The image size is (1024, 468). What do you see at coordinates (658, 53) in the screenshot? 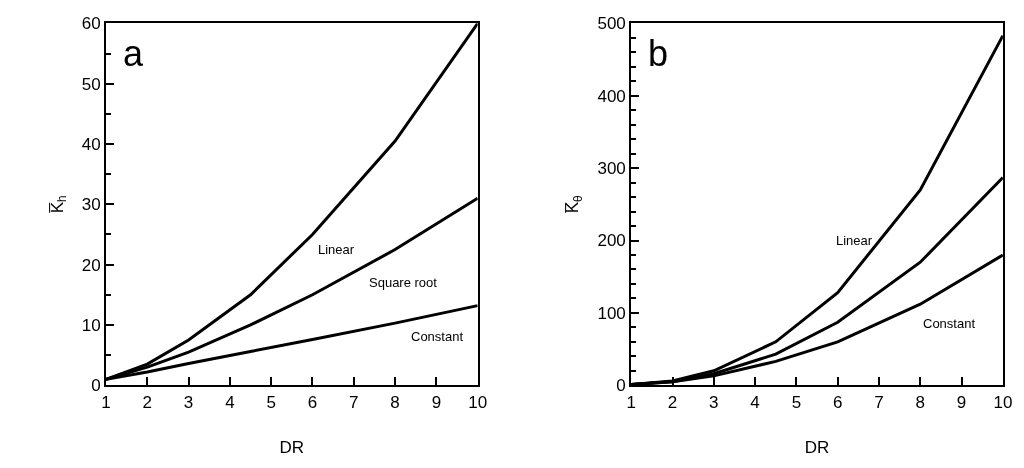
I see `chart-title: b` at bounding box center [658, 53].